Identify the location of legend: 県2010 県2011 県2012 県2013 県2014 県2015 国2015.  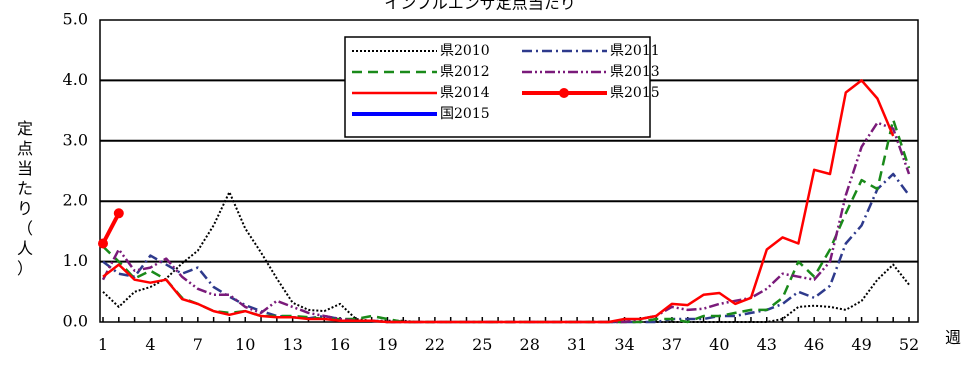
(502, 87).